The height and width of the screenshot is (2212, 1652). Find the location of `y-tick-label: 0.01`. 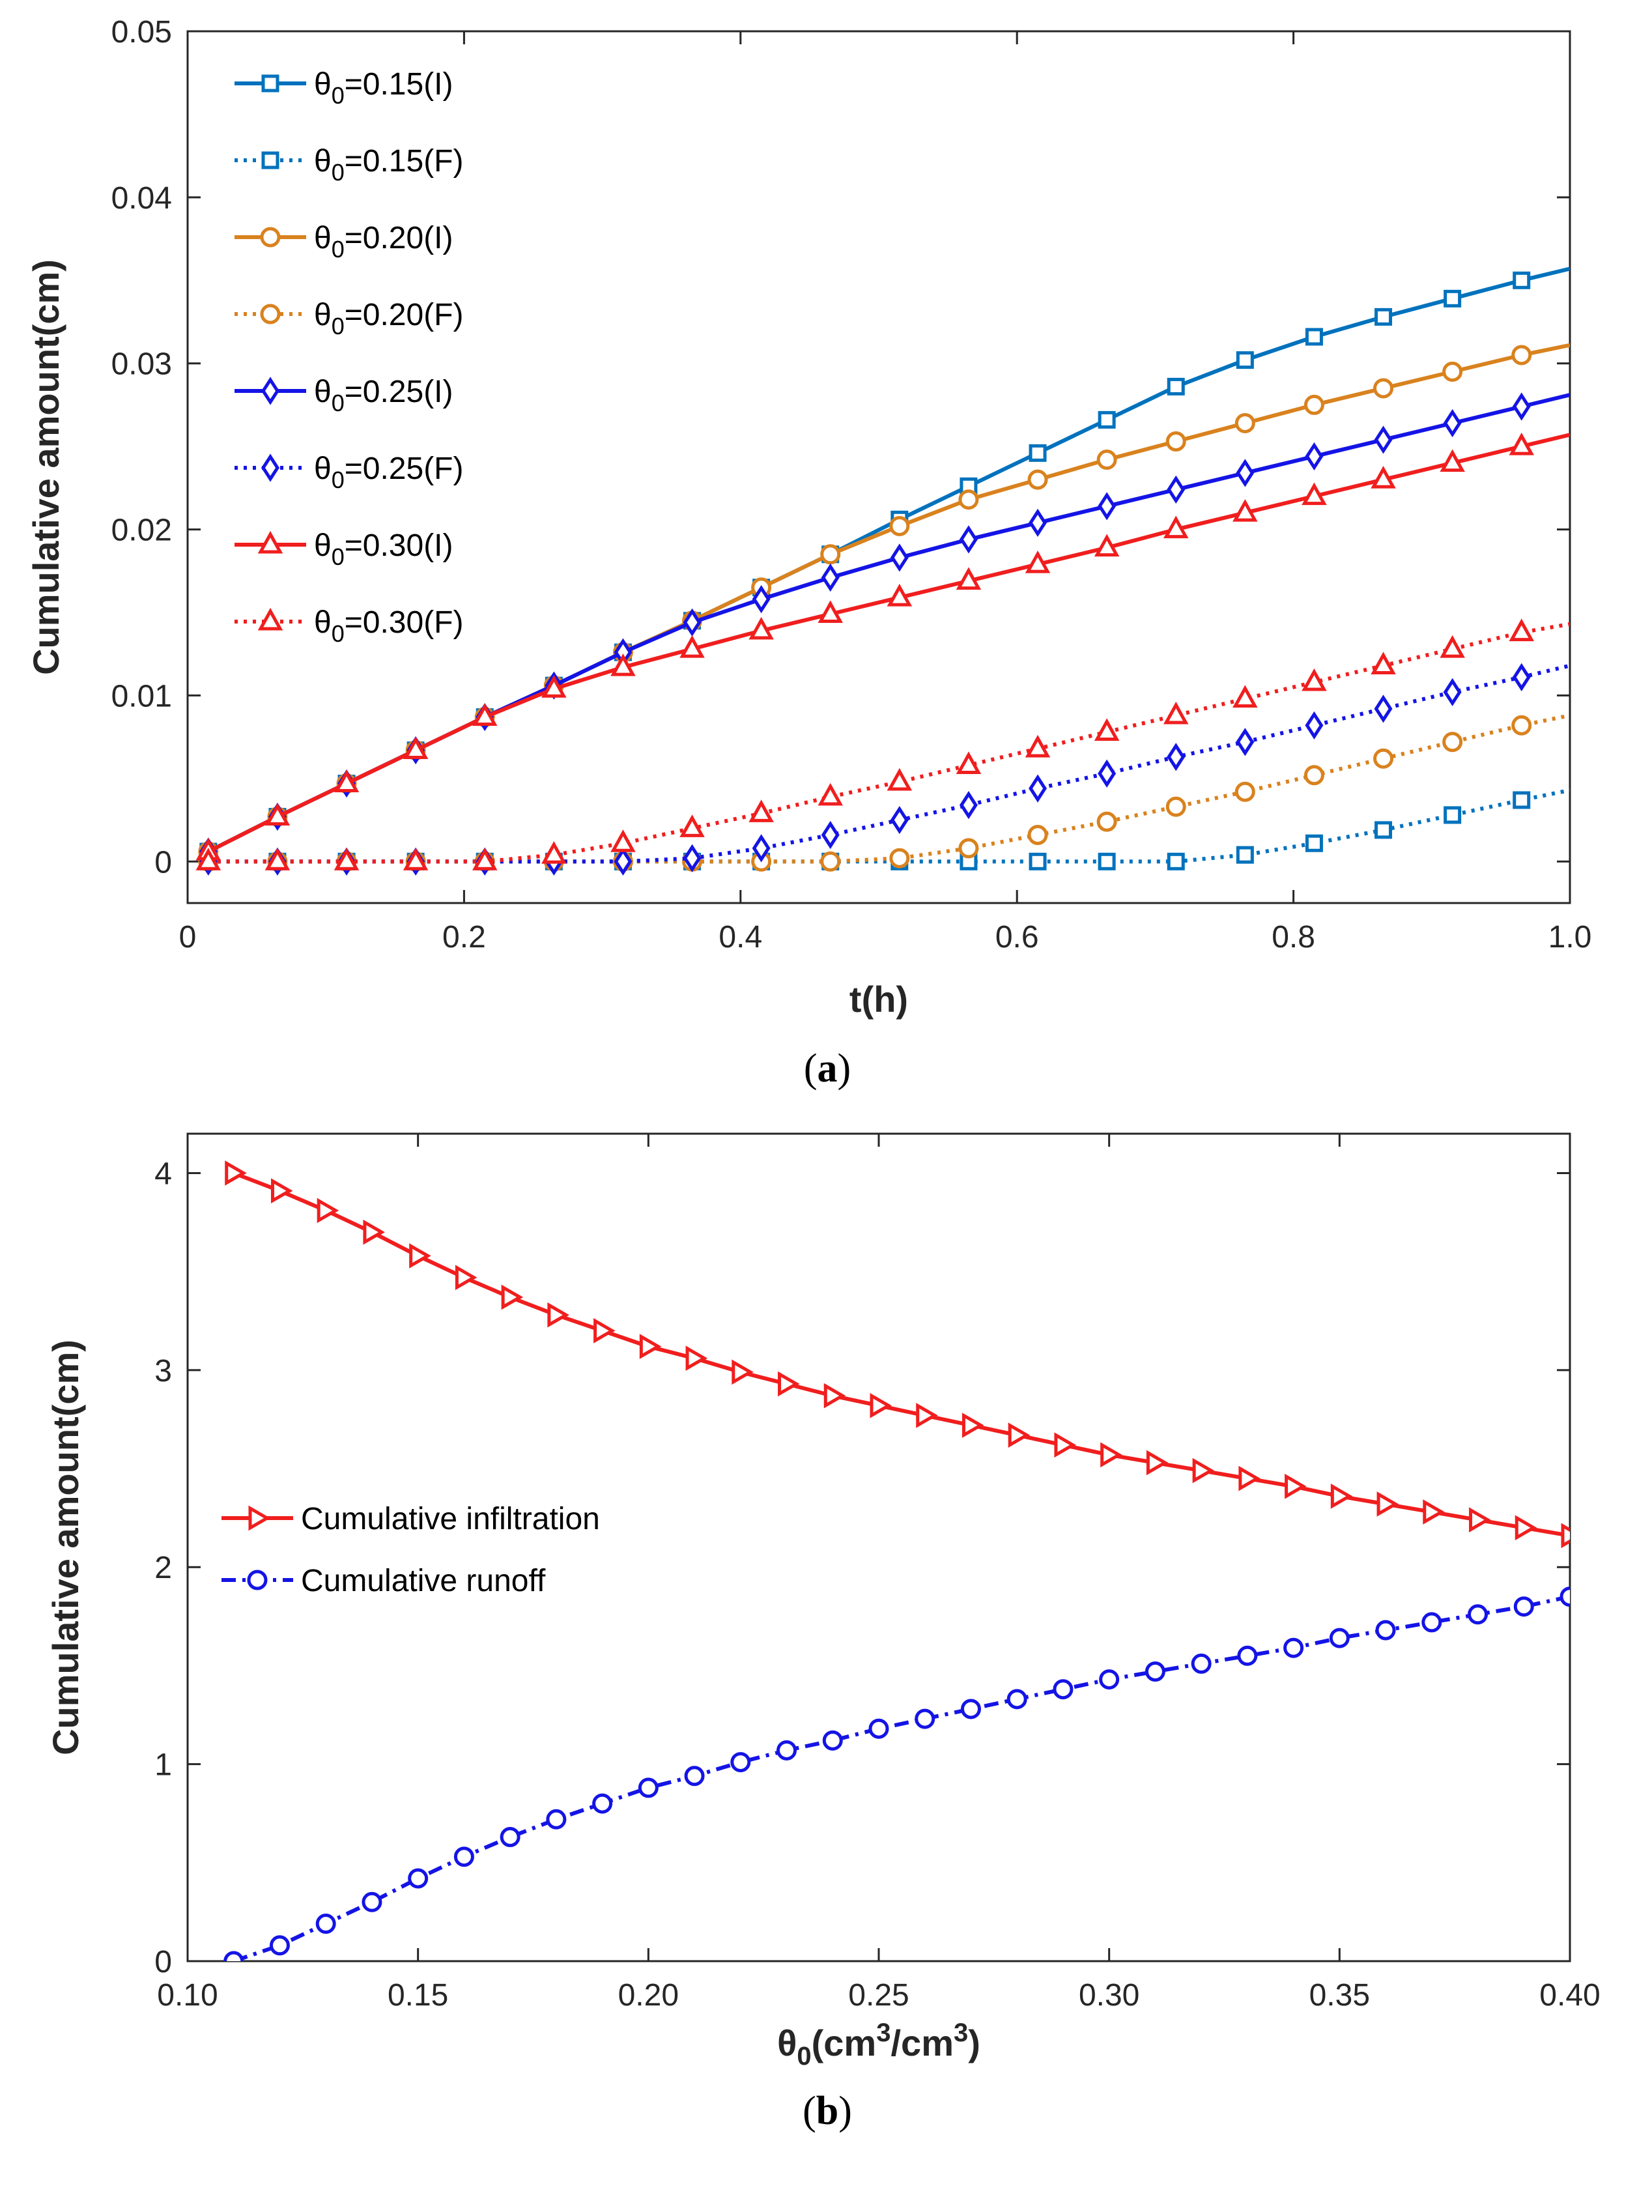

y-tick-label: 0.01 is located at coordinates (141, 696).